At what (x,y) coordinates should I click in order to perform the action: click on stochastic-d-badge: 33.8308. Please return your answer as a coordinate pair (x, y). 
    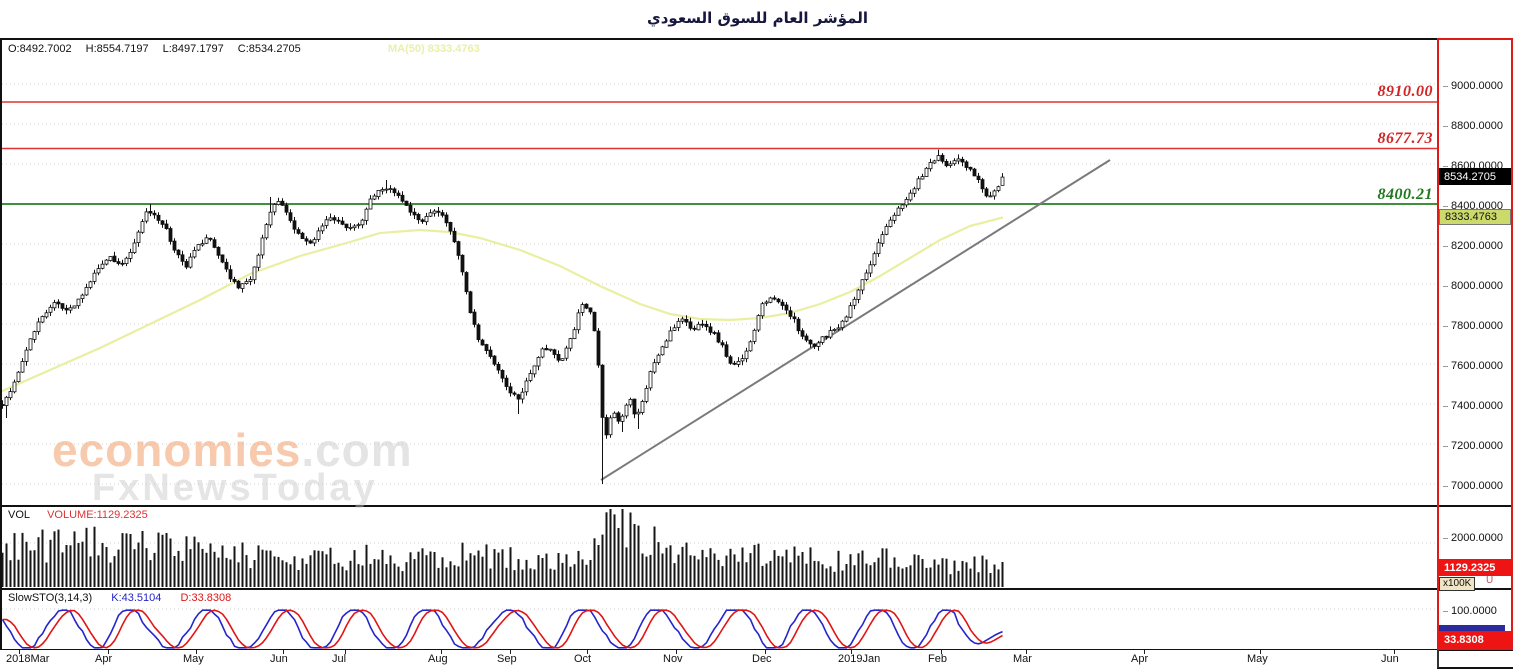
    Looking at the image, I should click on (1475, 639).